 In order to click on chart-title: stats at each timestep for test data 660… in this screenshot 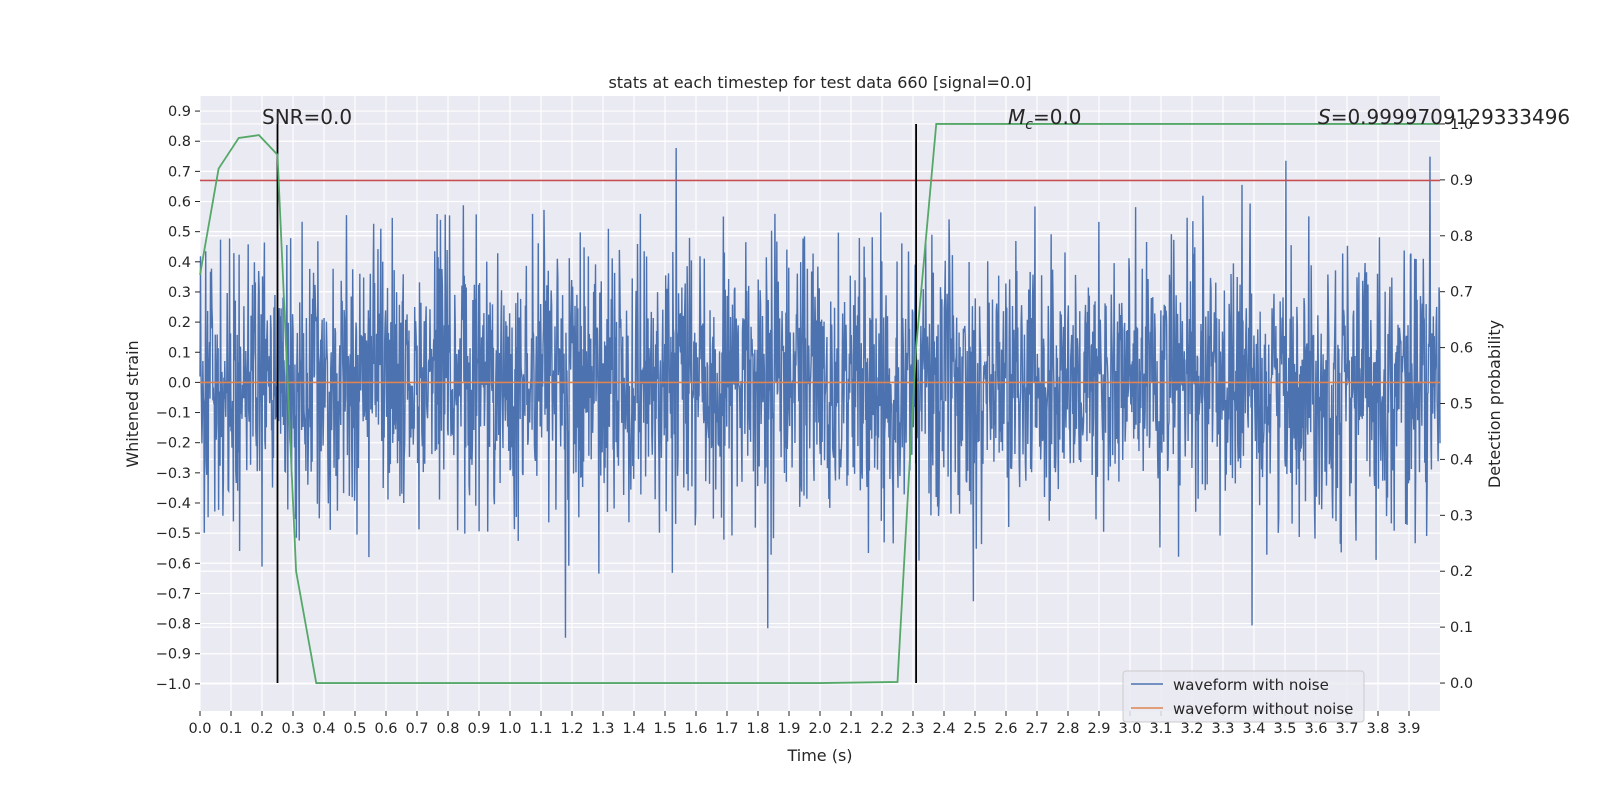, I will do `click(819, 82)`.